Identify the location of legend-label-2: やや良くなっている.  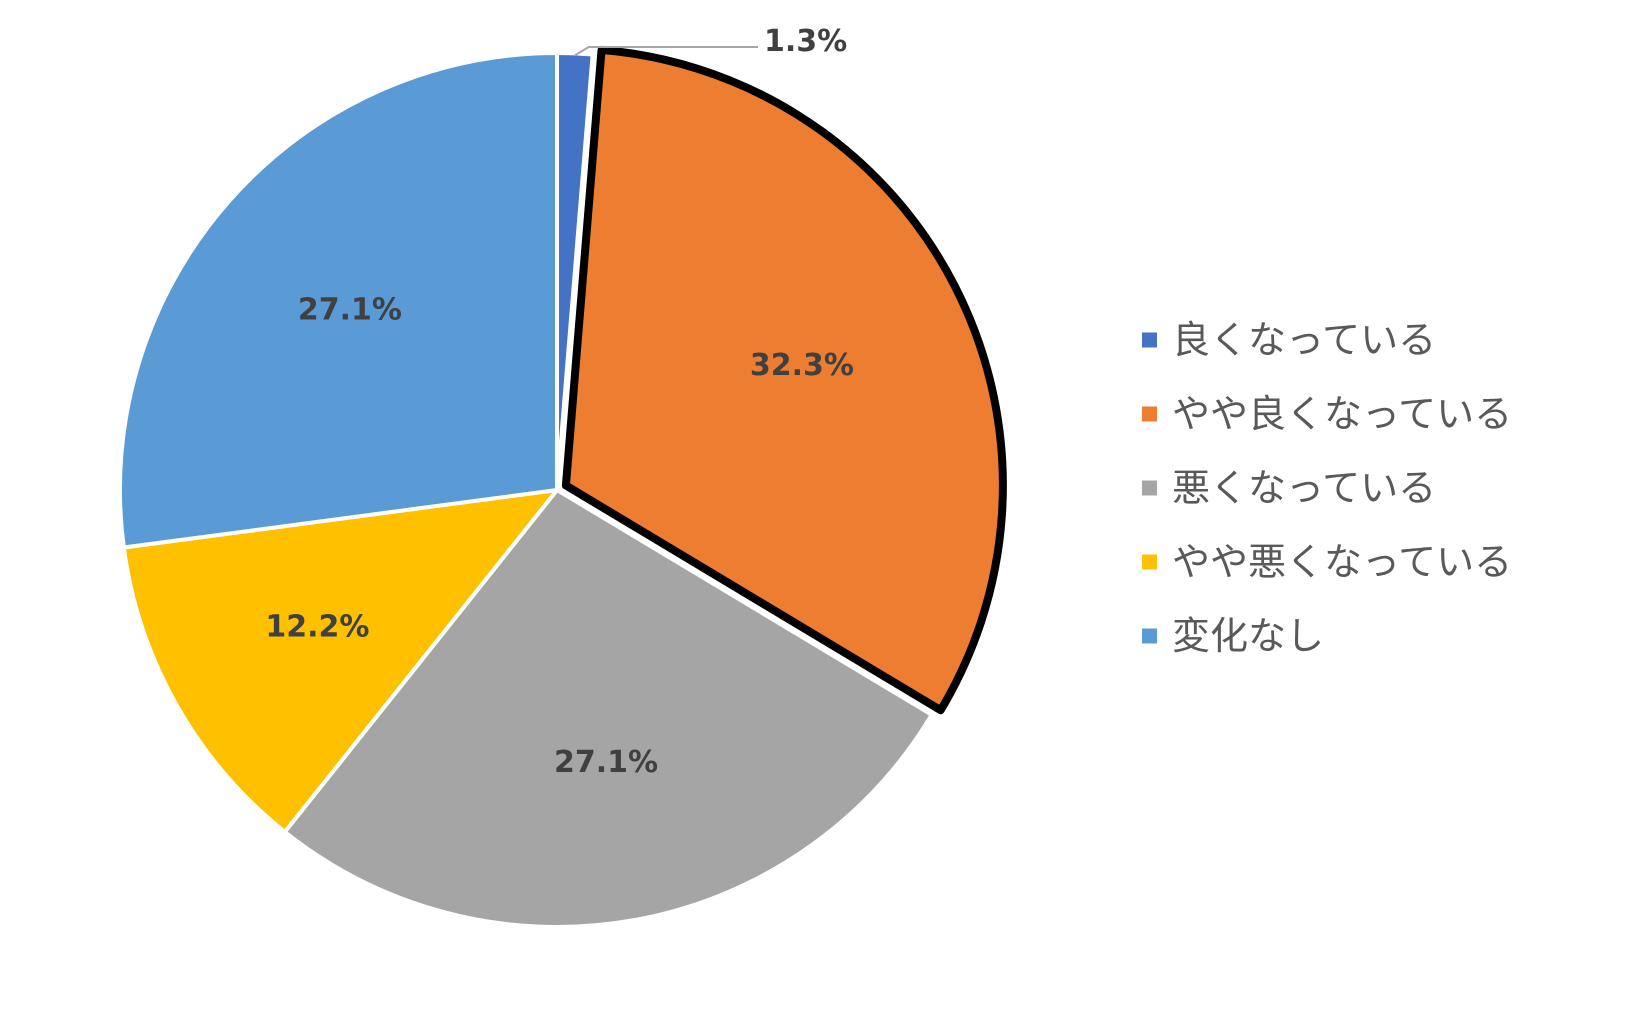
(1342, 414).